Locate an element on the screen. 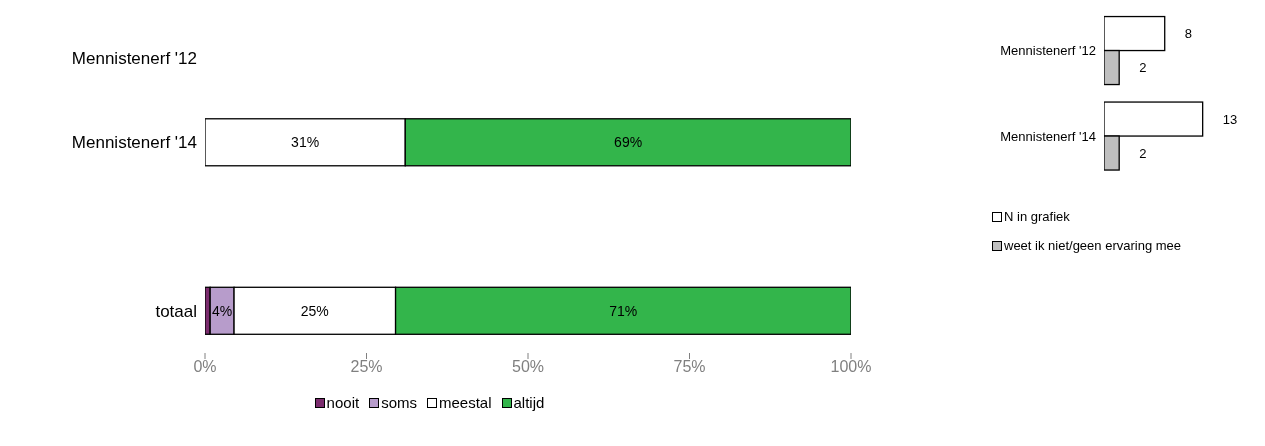 The image size is (1265, 446). data-label: 4% is located at coordinates (222, 310).